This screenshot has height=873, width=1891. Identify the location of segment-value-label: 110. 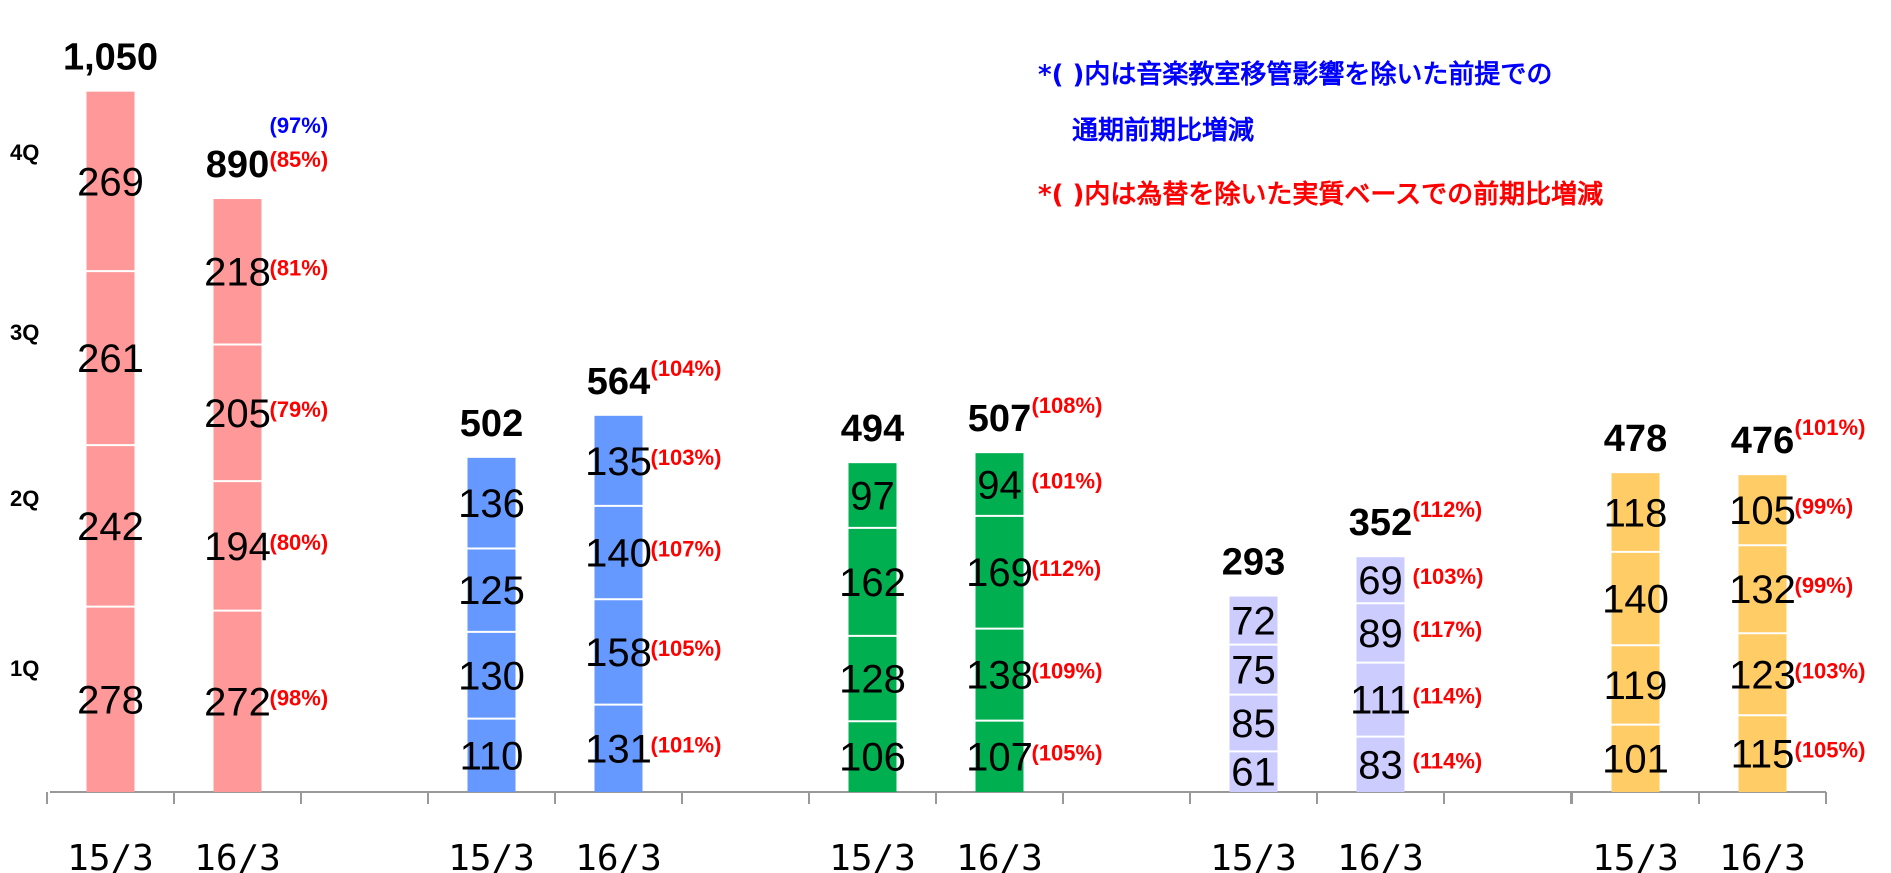
(492, 756).